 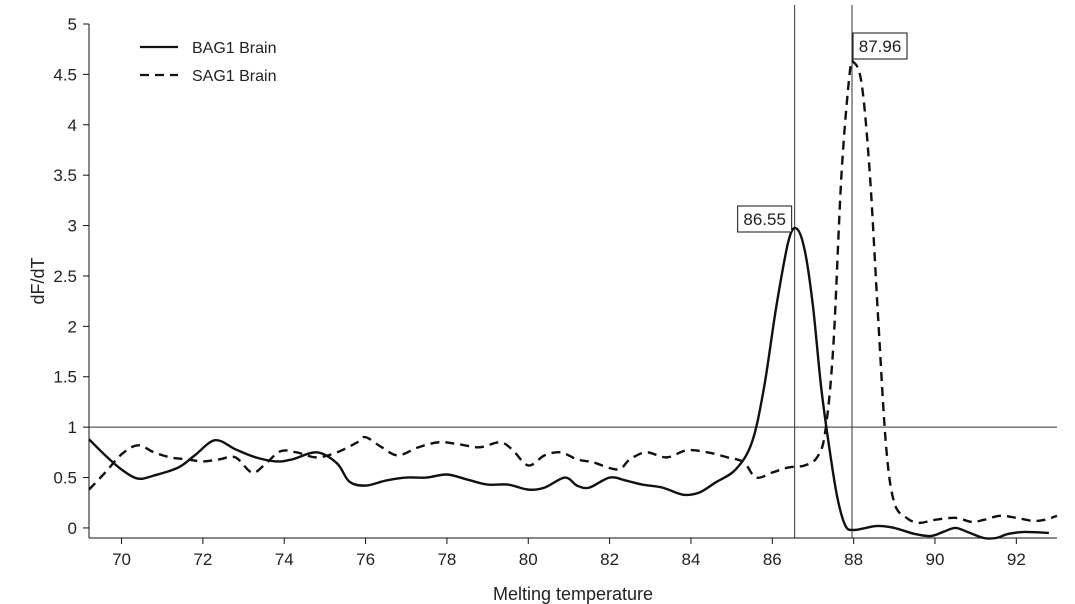 I want to click on legend-item-sag1: SAG1 Brain, so click(x=208, y=76).